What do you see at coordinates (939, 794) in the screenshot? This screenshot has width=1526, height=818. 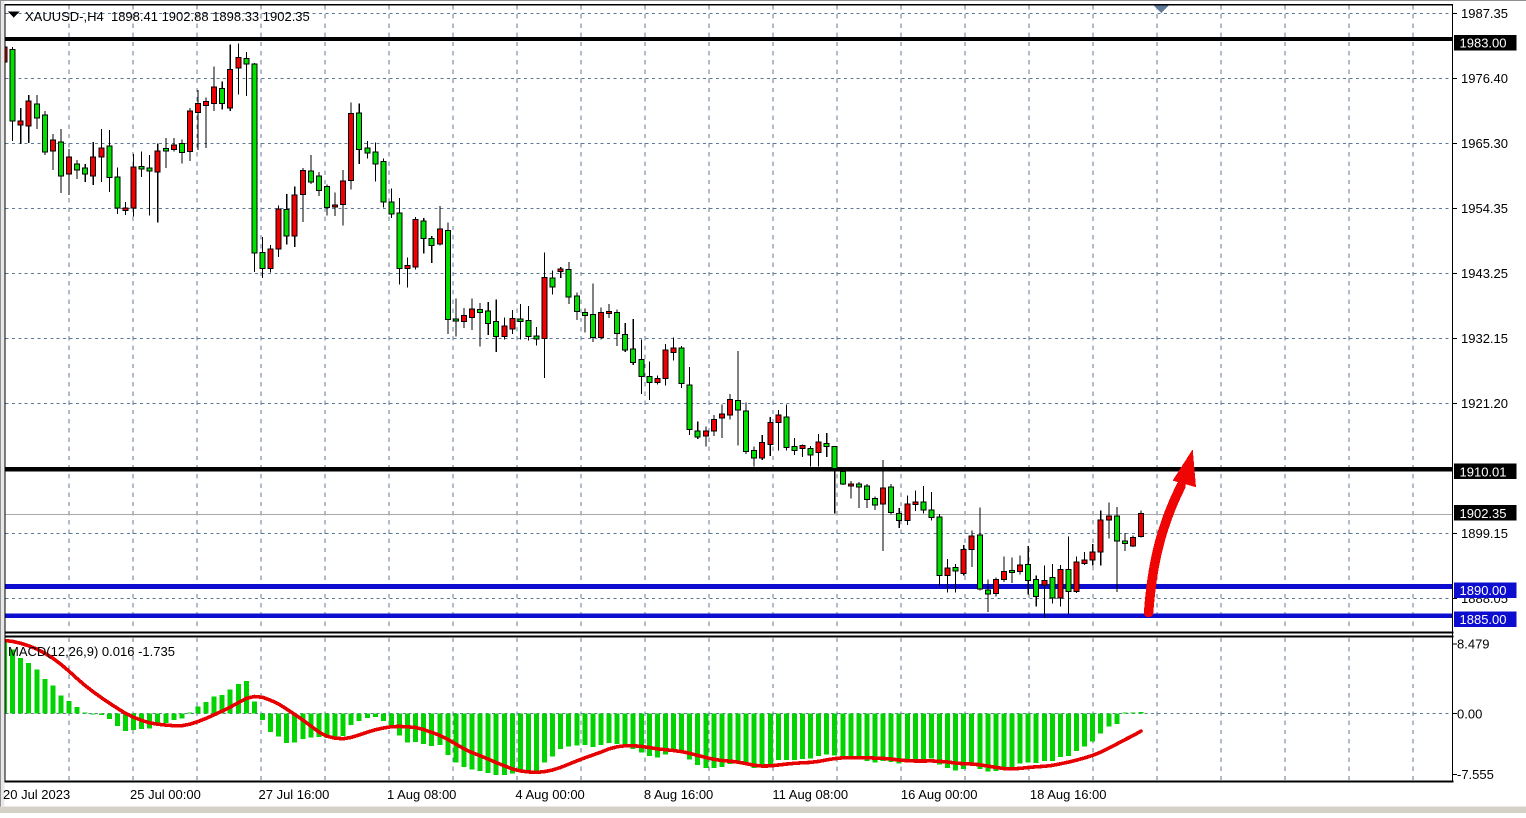 I see `svg-text: 16 Aug 00:00` at bounding box center [939, 794].